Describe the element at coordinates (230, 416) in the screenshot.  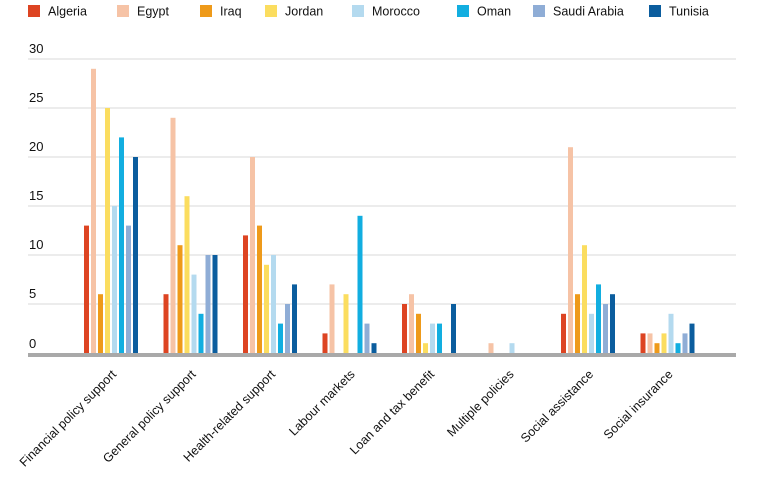
I see `x-tick-label: Health-related support` at that location.